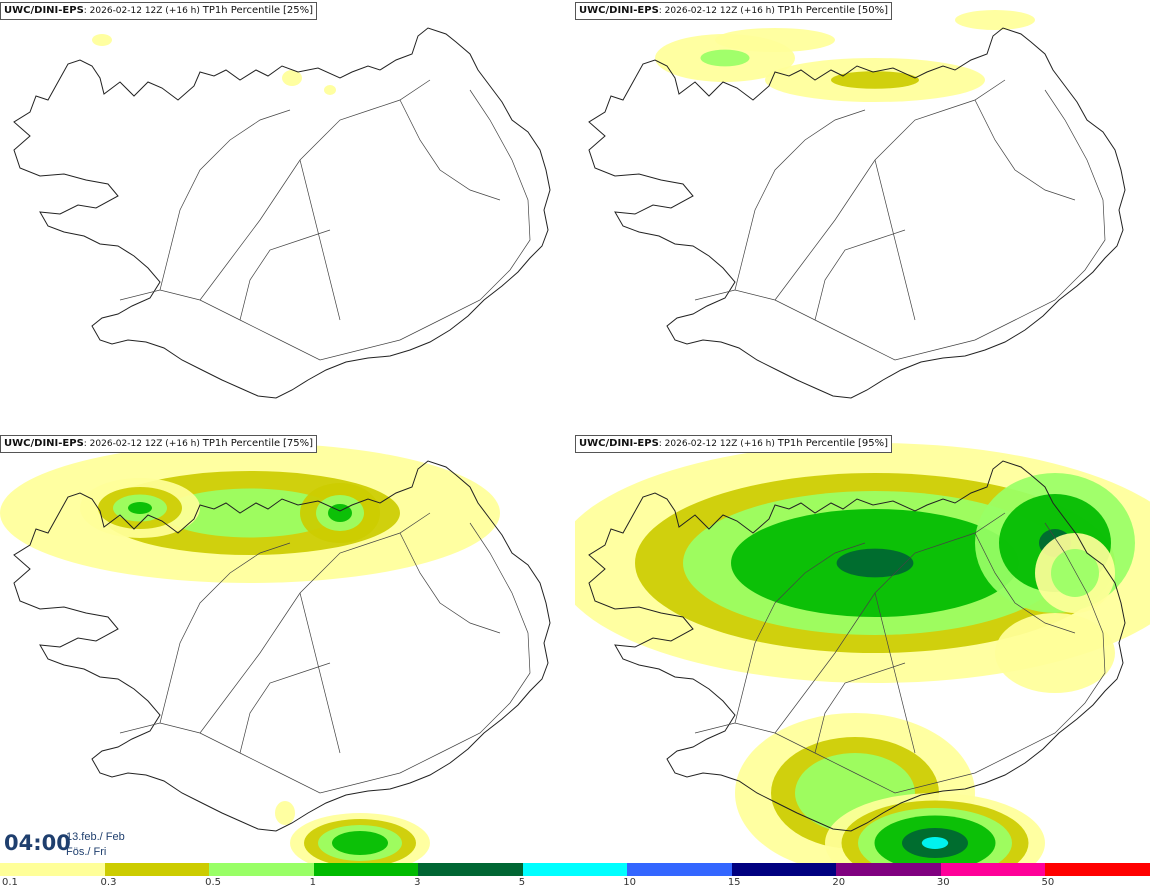 The height and width of the screenshot is (891, 1150). What do you see at coordinates (1048, 882) in the screenshot?
I see `legend-tick-label: 50` at bounding box center [1048, 882].